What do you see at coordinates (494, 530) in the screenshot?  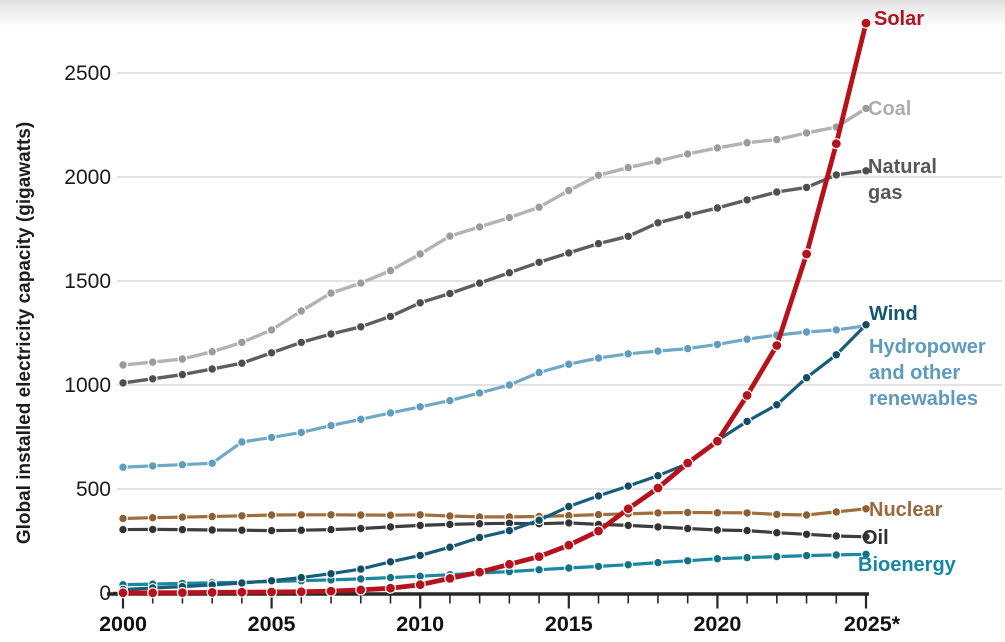 I see `series-oil` at bounding box center [494, 530].